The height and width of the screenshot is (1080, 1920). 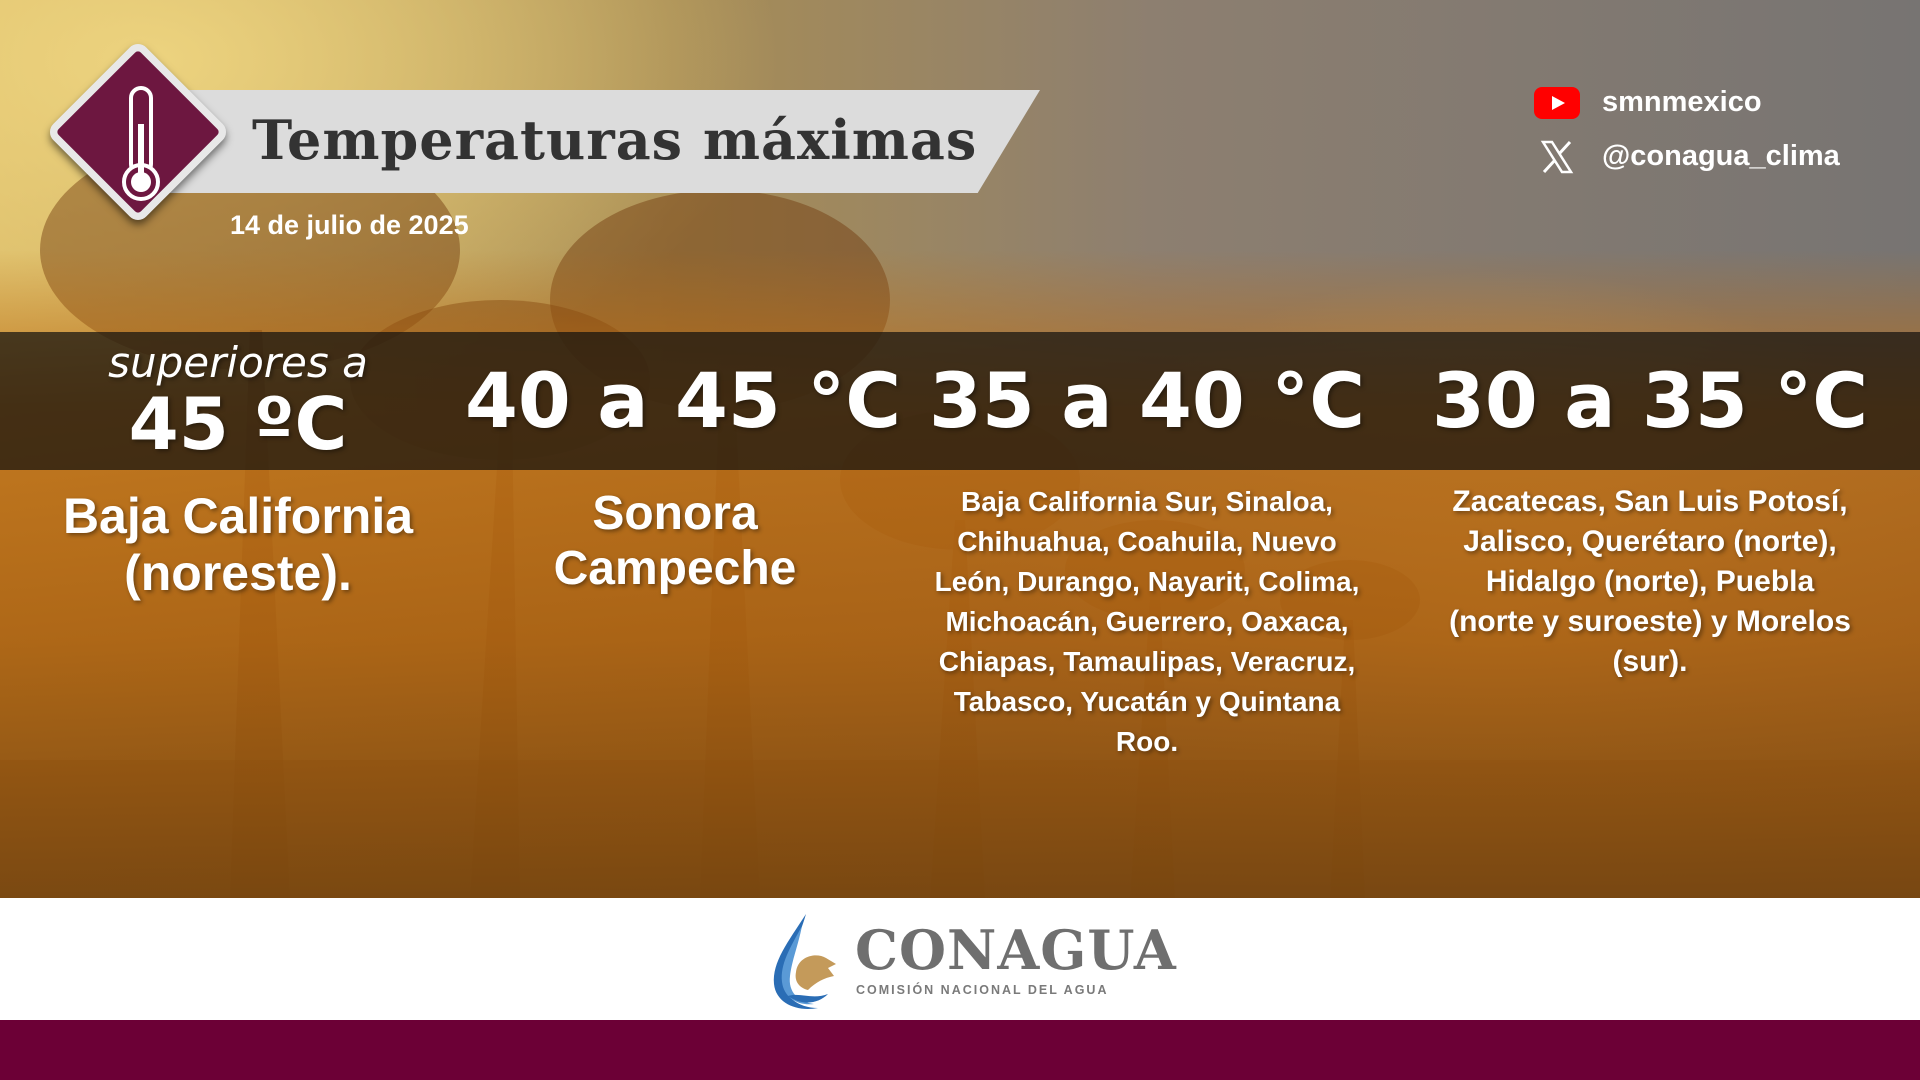 I want to click on range-4-label: 30 a 35 °C, so click(x=1650, y=400).